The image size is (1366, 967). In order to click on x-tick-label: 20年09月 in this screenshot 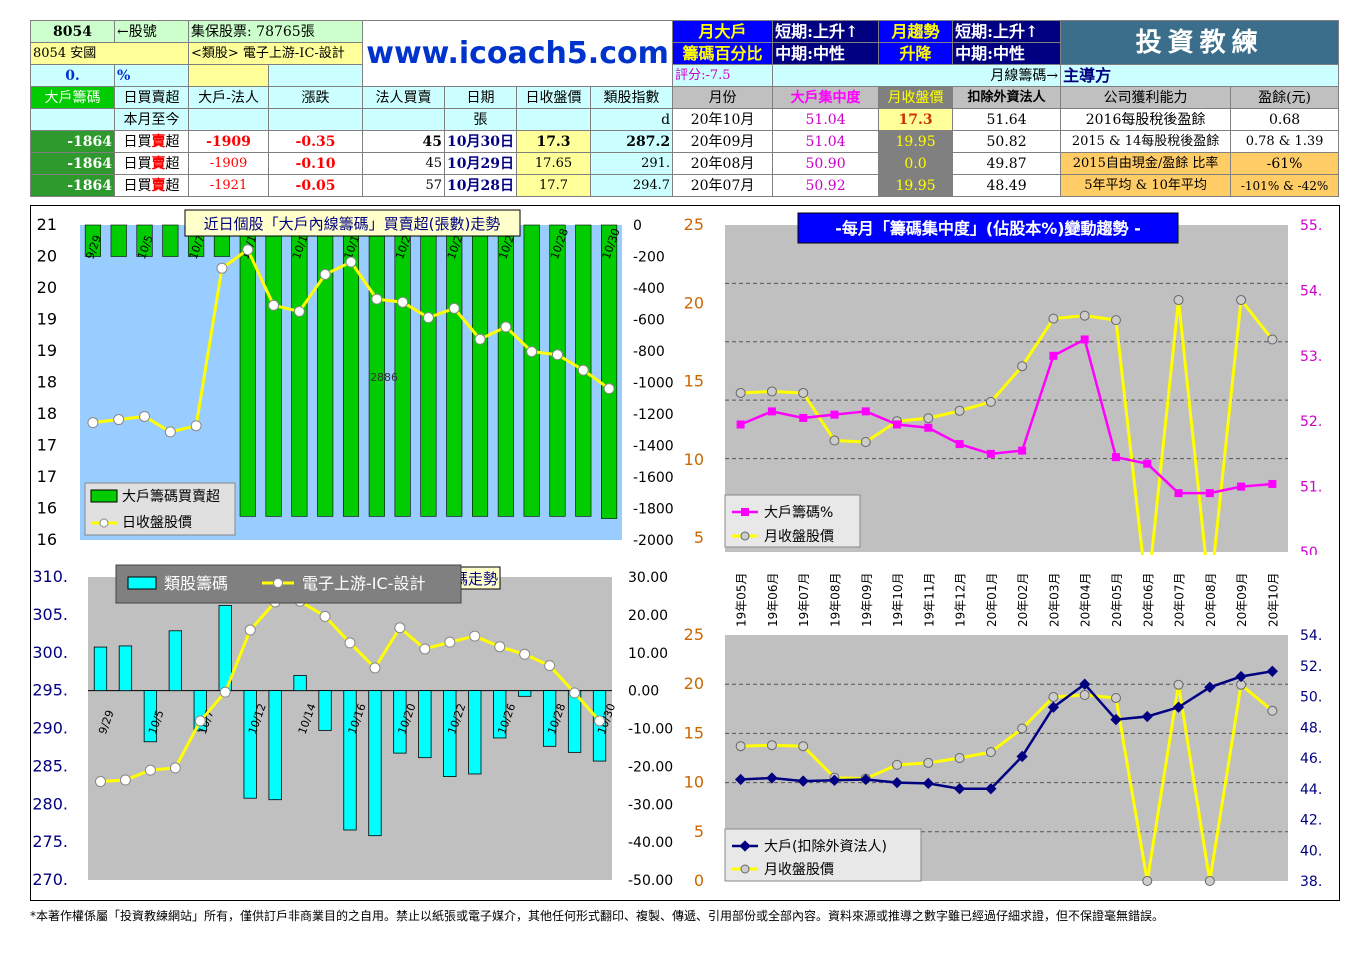, I will do `click(1242, 599)`.